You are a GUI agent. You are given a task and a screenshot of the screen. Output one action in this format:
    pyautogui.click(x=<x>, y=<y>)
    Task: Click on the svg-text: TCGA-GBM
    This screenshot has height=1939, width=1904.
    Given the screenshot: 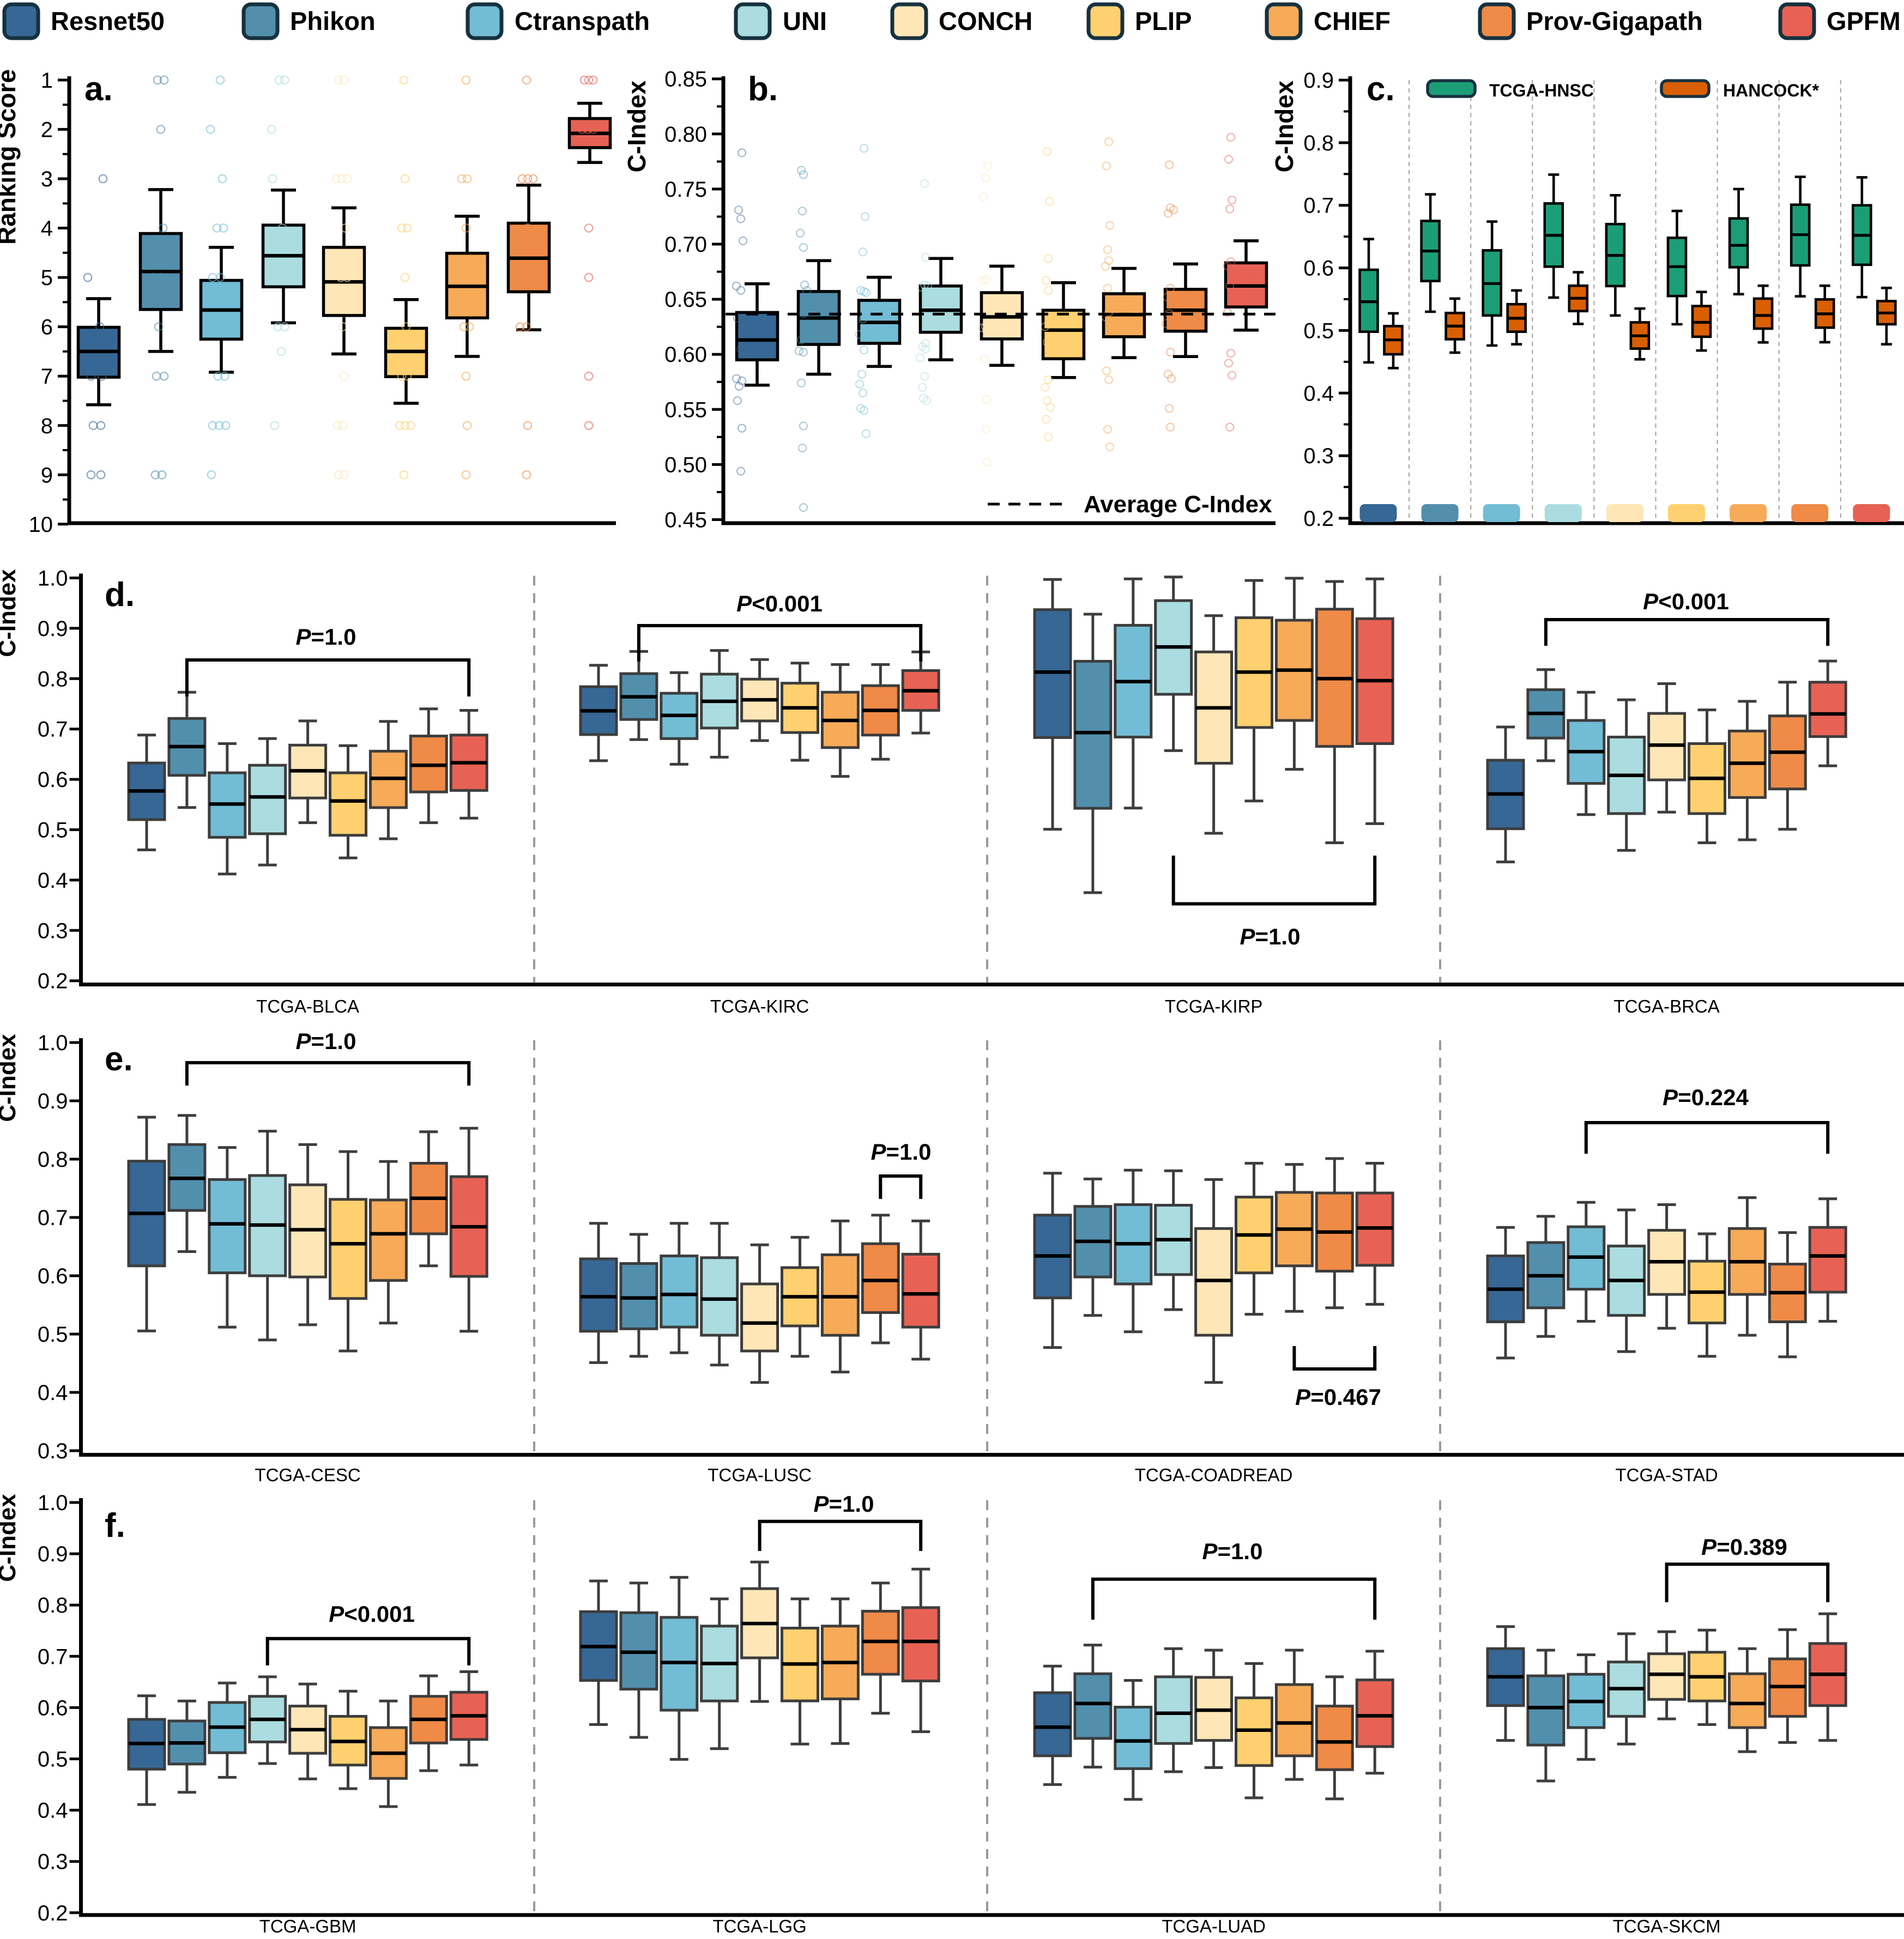 What is the action you would take?
    pyautogui.click(x=307, y=1926)
    